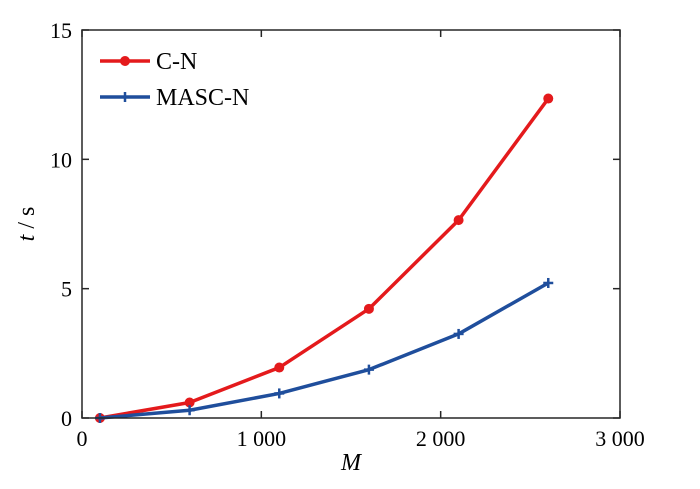  I want to click on x-tick-label: 2 000, so click(441, 438).